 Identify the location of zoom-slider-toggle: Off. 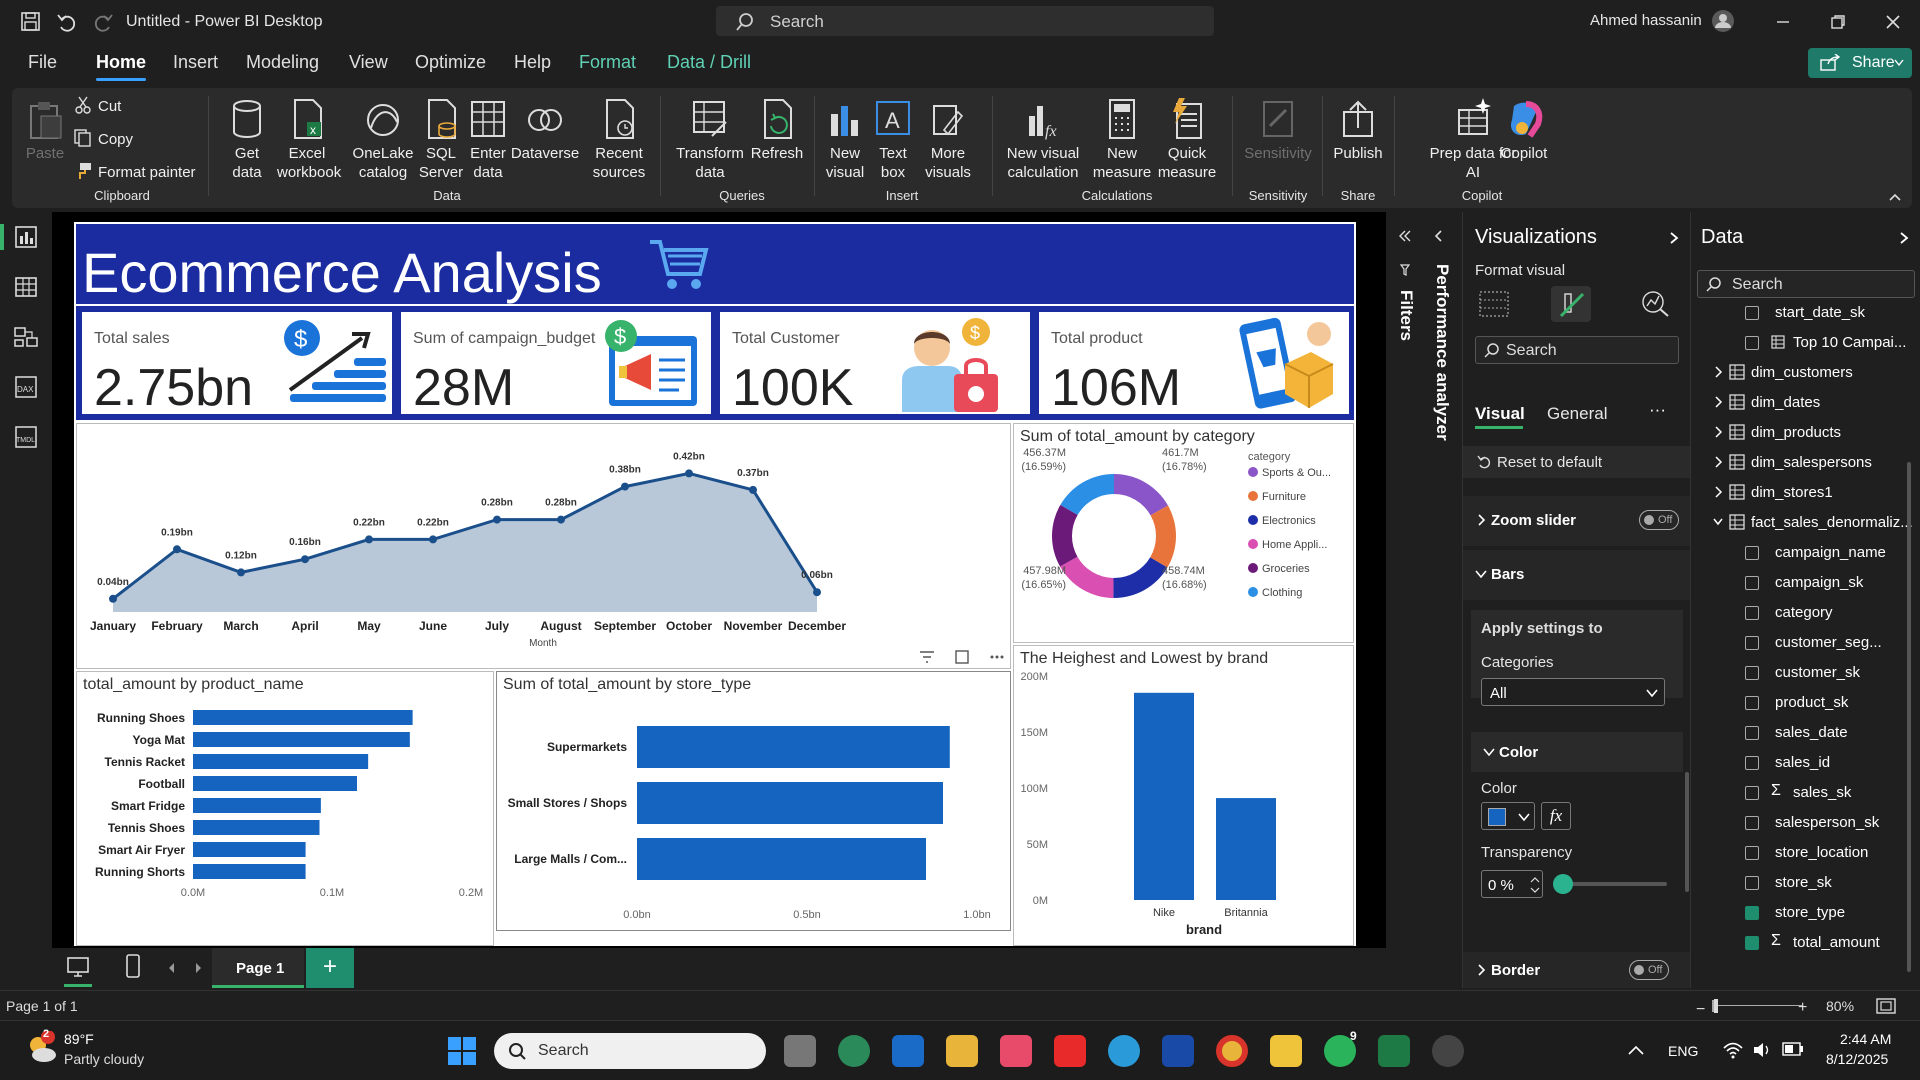
(1659, 520).